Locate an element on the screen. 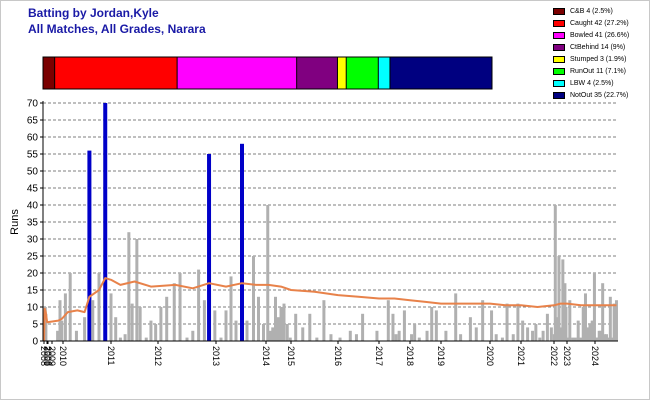 The width and height of the screenshot is (650, 400). x-tick-label: 2017 is located at coordinates (379, 356).